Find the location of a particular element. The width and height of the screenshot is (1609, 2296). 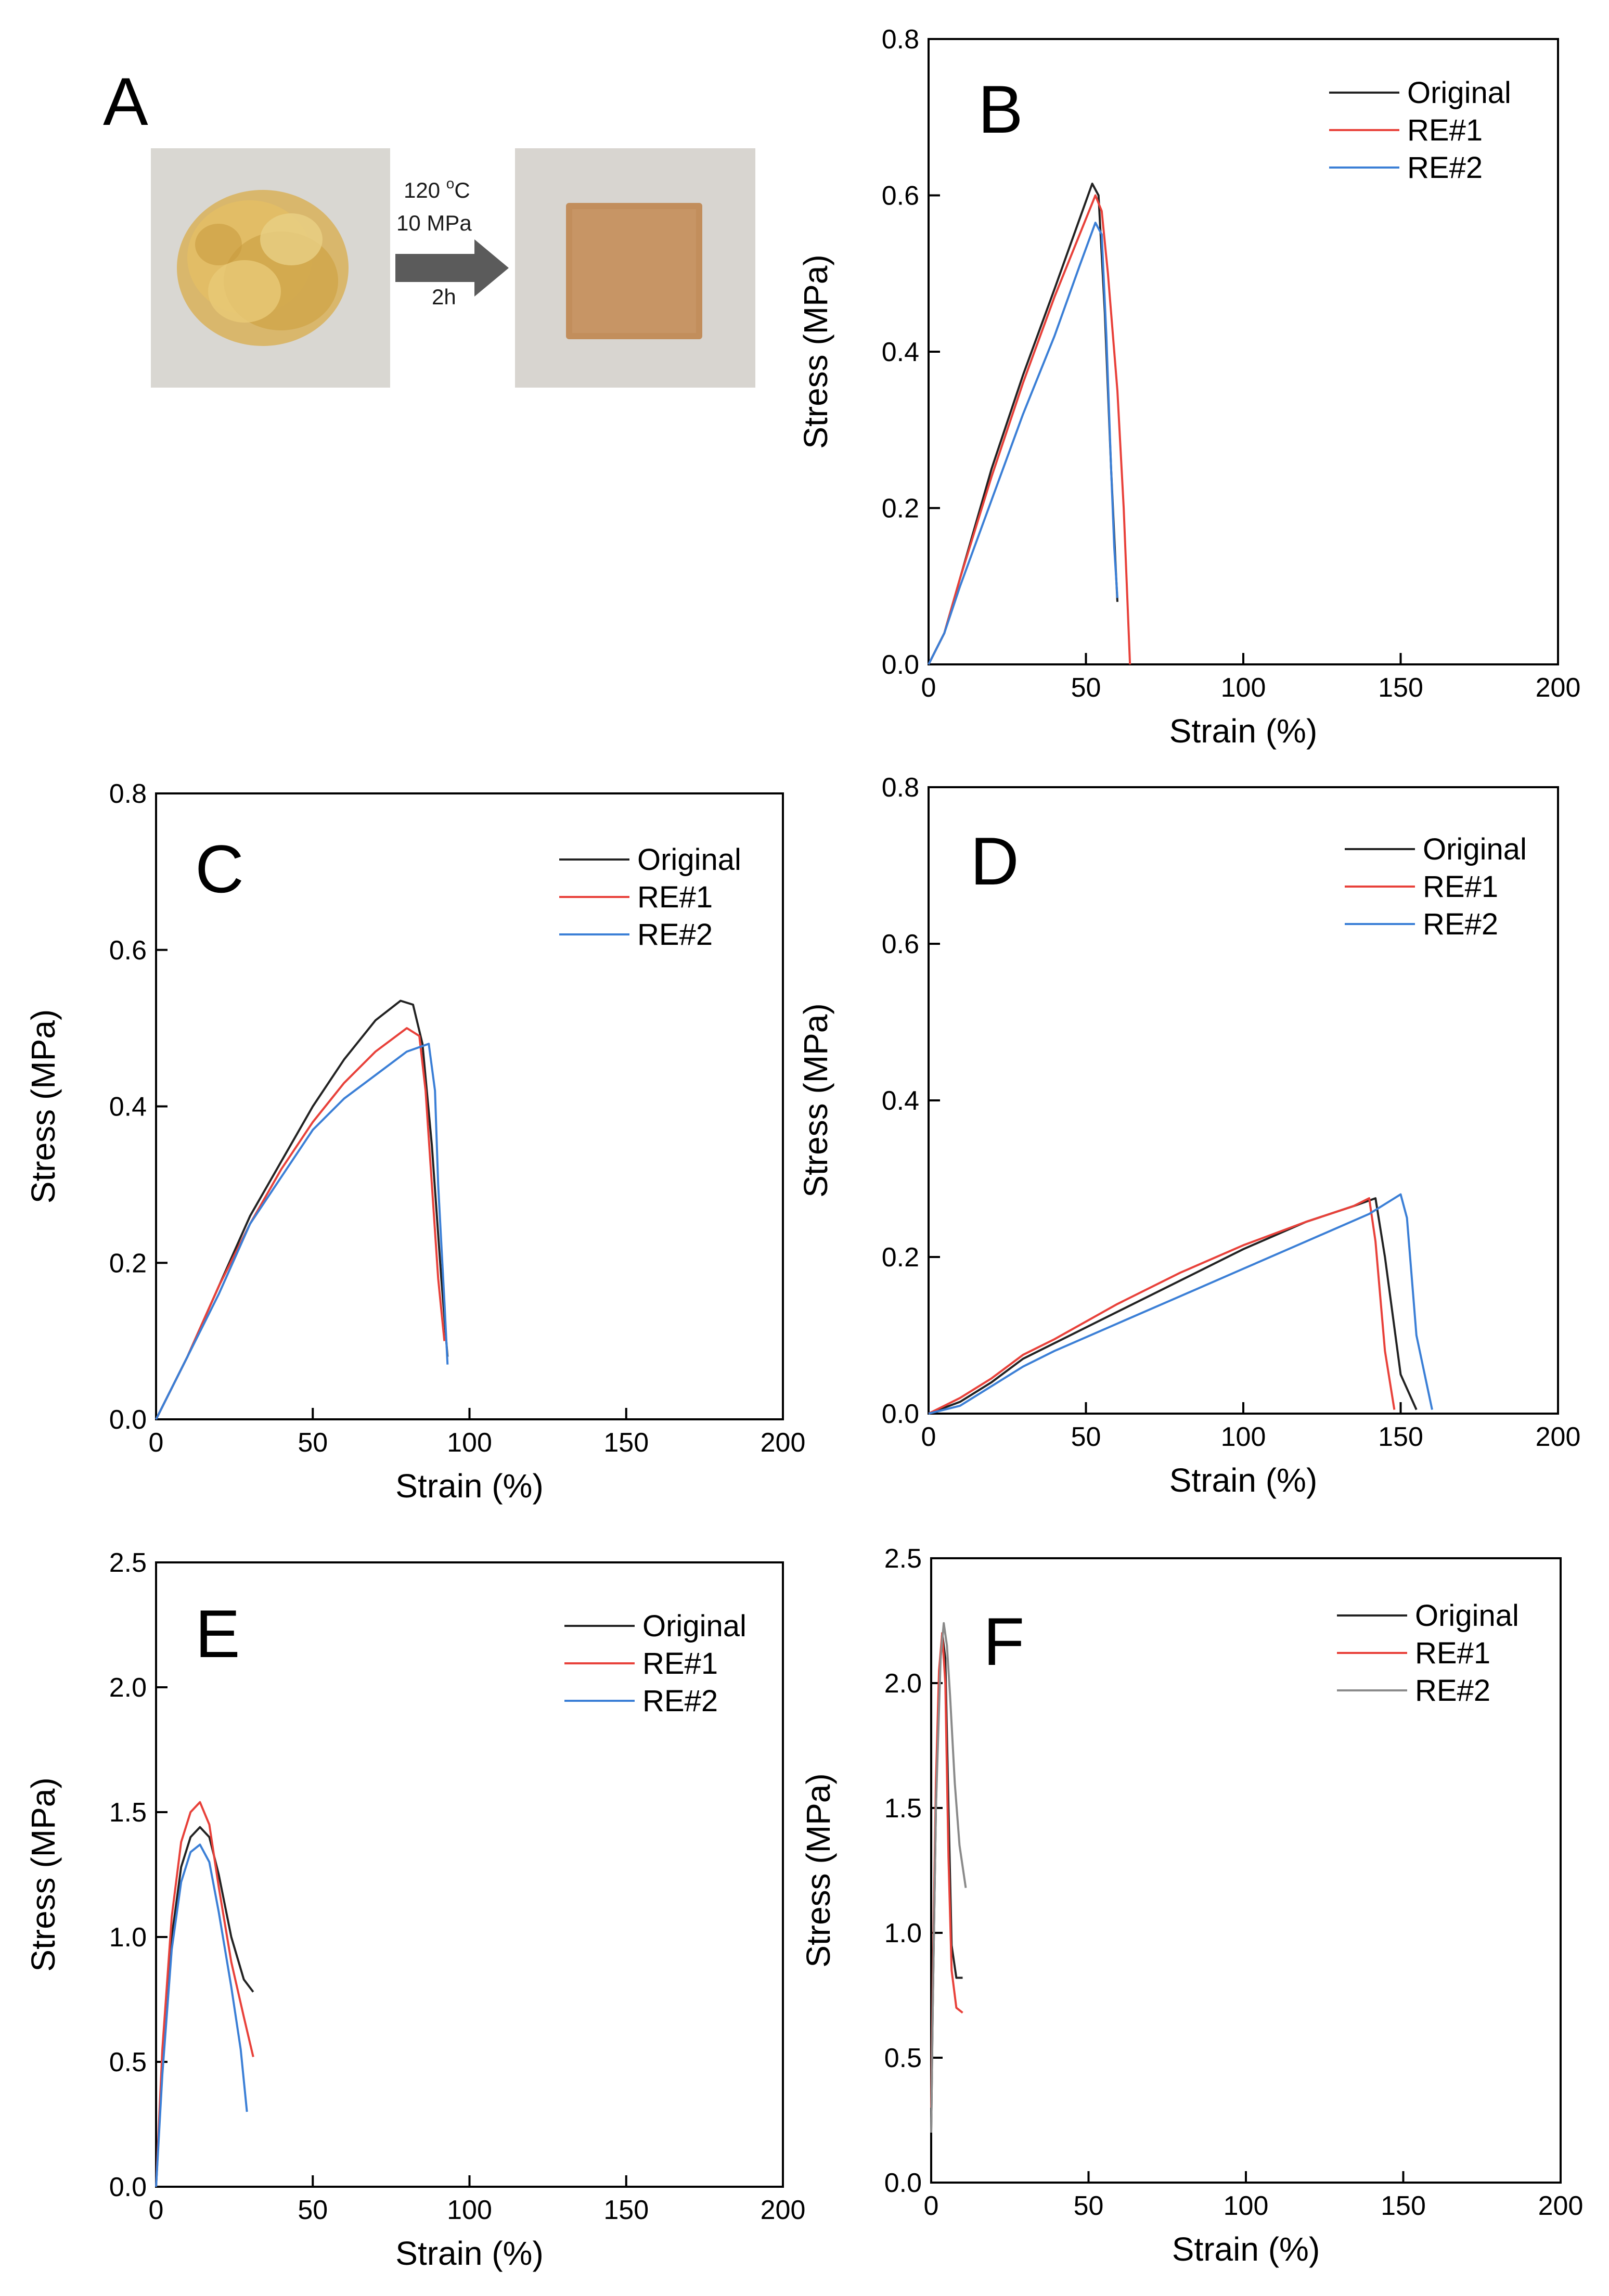

panel-letter-c: C is located at coordinates (219, 869).